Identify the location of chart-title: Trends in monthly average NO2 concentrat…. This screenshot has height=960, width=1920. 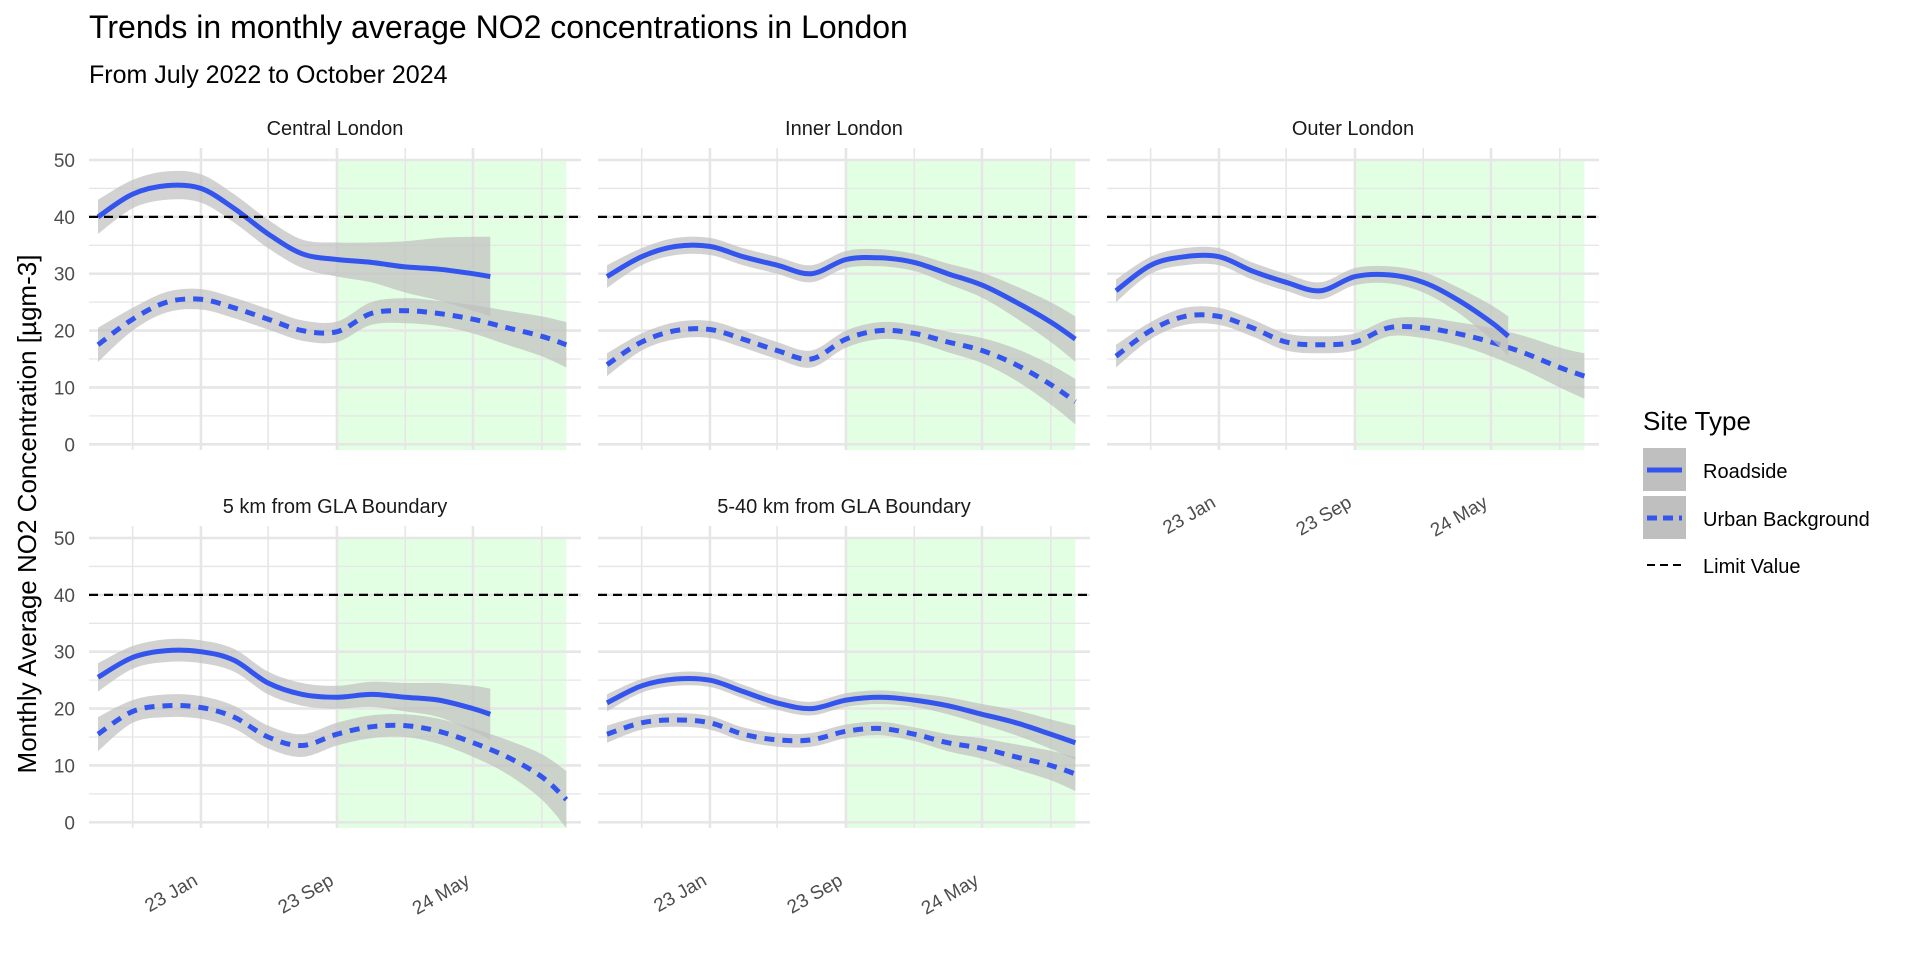
(498, 27).